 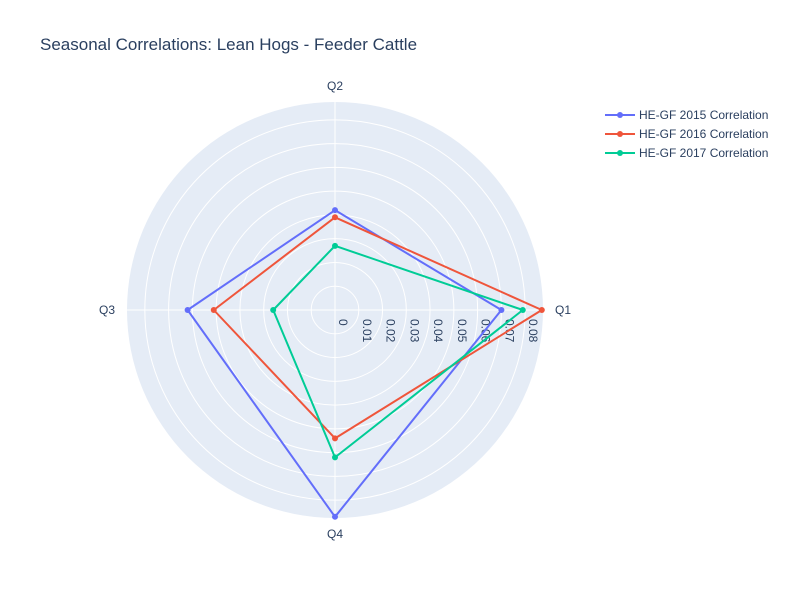 I want to click on legend-item: HE-GF 2015 Correlation, so click(x=686, y=115).